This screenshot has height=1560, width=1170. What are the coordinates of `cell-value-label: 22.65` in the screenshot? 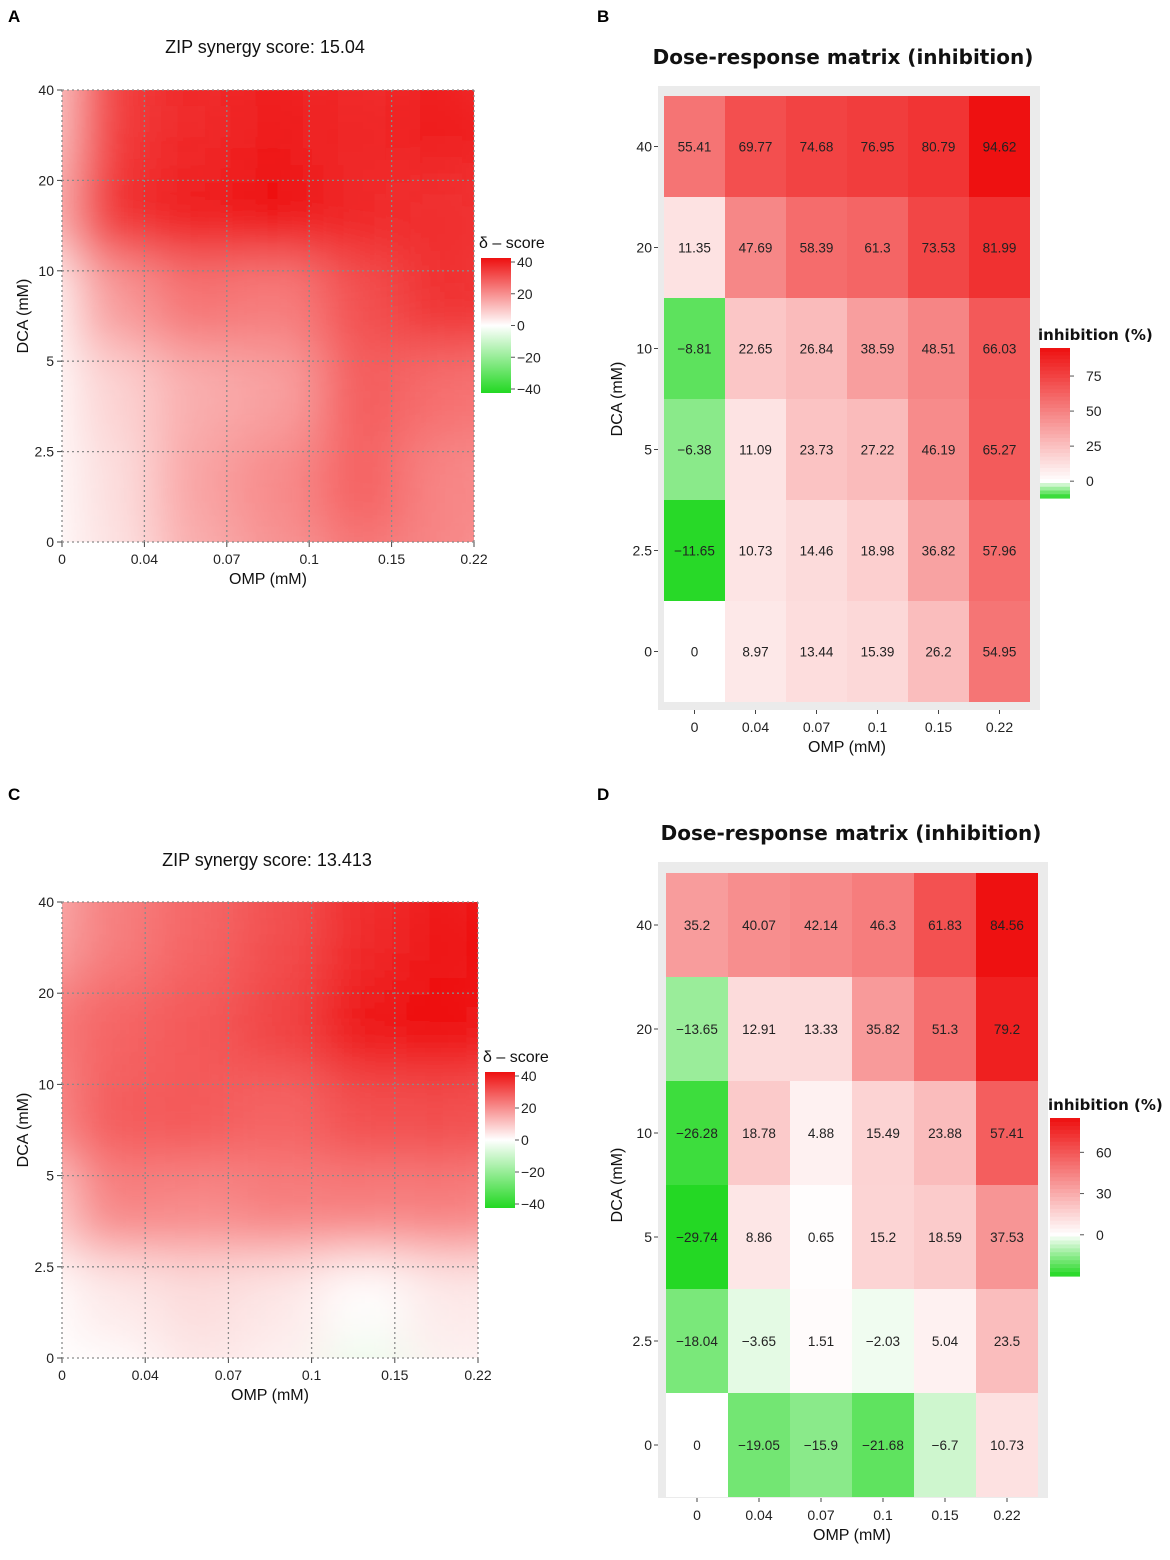 It's located at (756, 349).